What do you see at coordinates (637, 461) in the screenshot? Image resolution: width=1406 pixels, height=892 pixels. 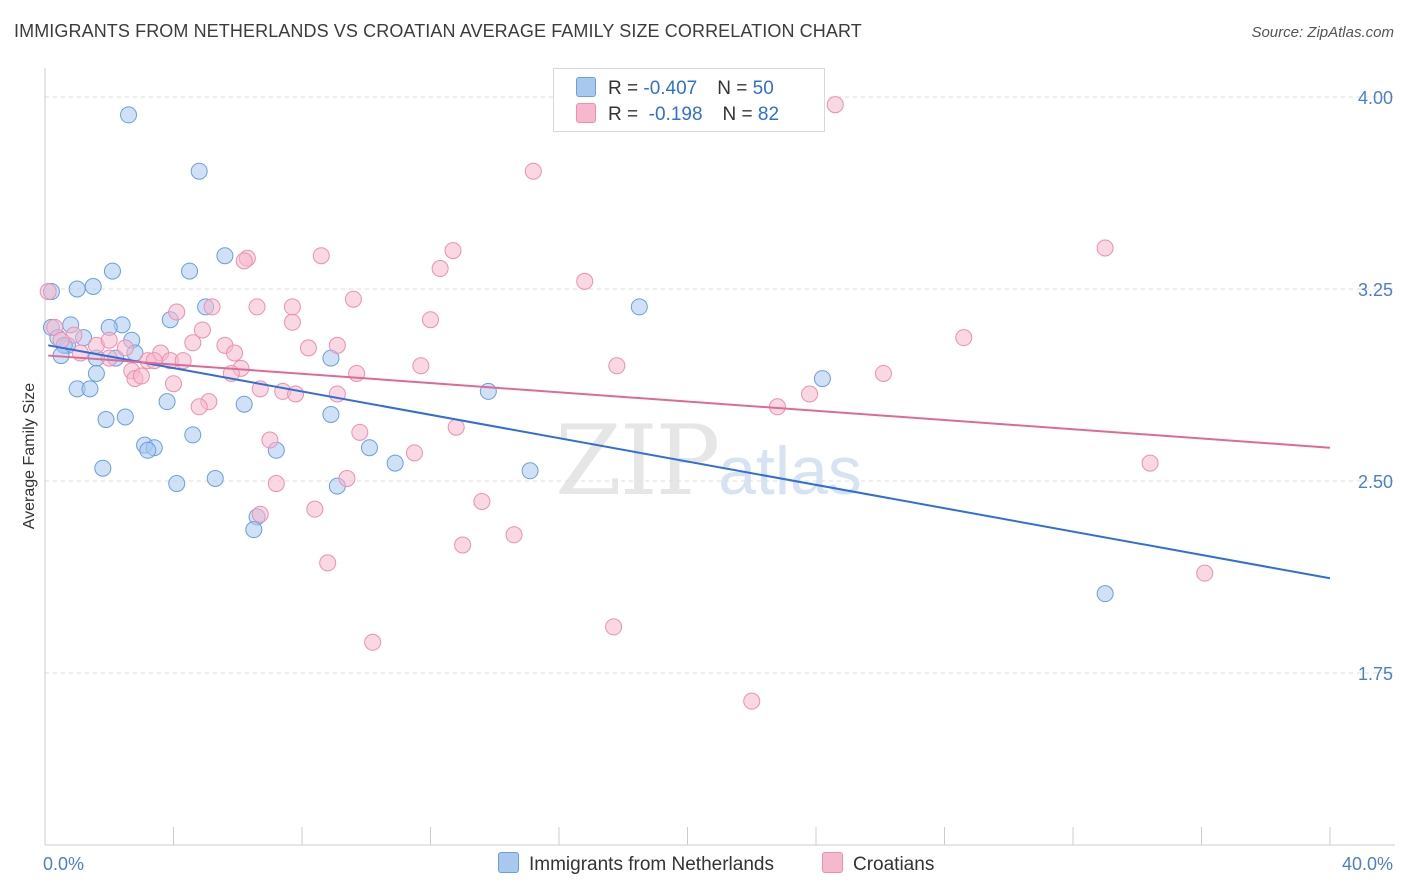 I see `watermark-zip: ZIP` at bounding box center [637, 461].